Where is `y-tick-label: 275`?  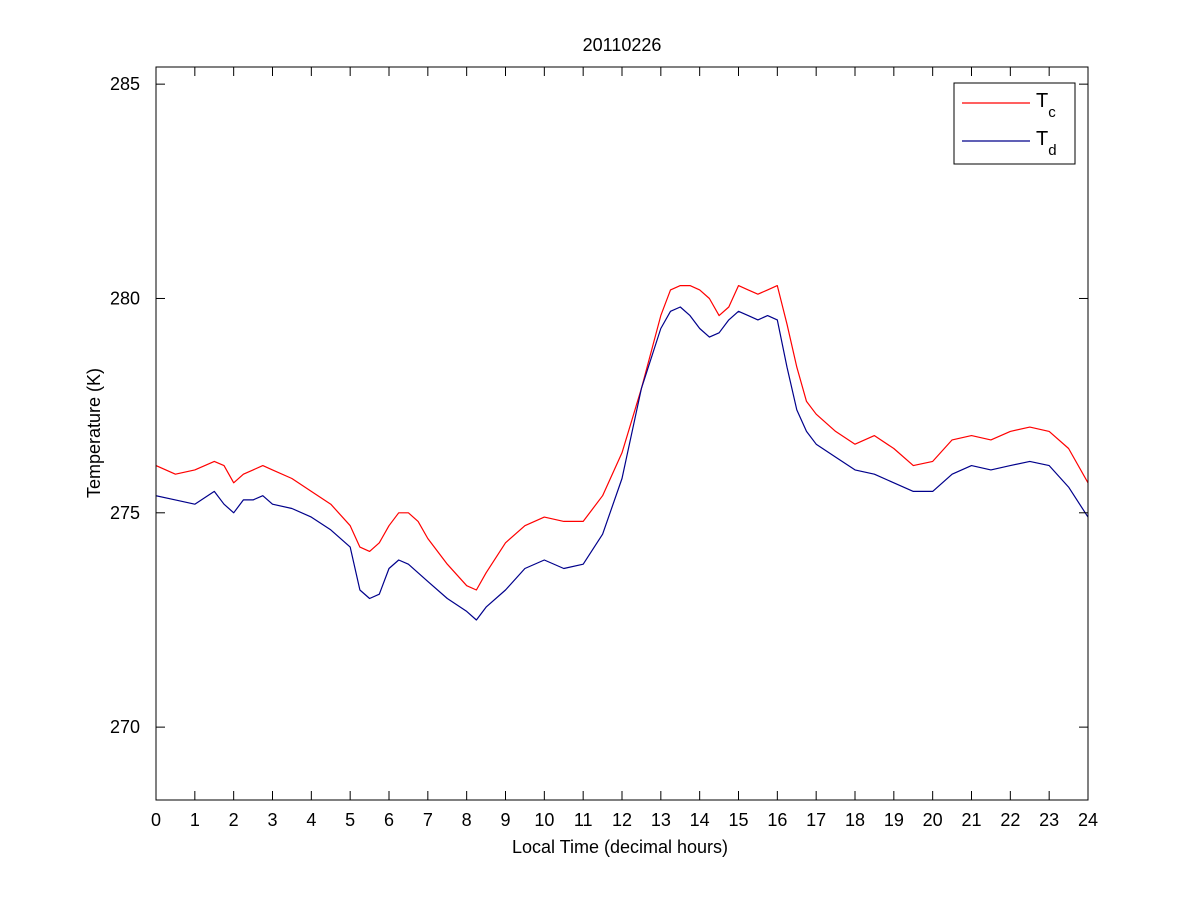 y-tick-label: 275 is located at coordinates (125, 513).